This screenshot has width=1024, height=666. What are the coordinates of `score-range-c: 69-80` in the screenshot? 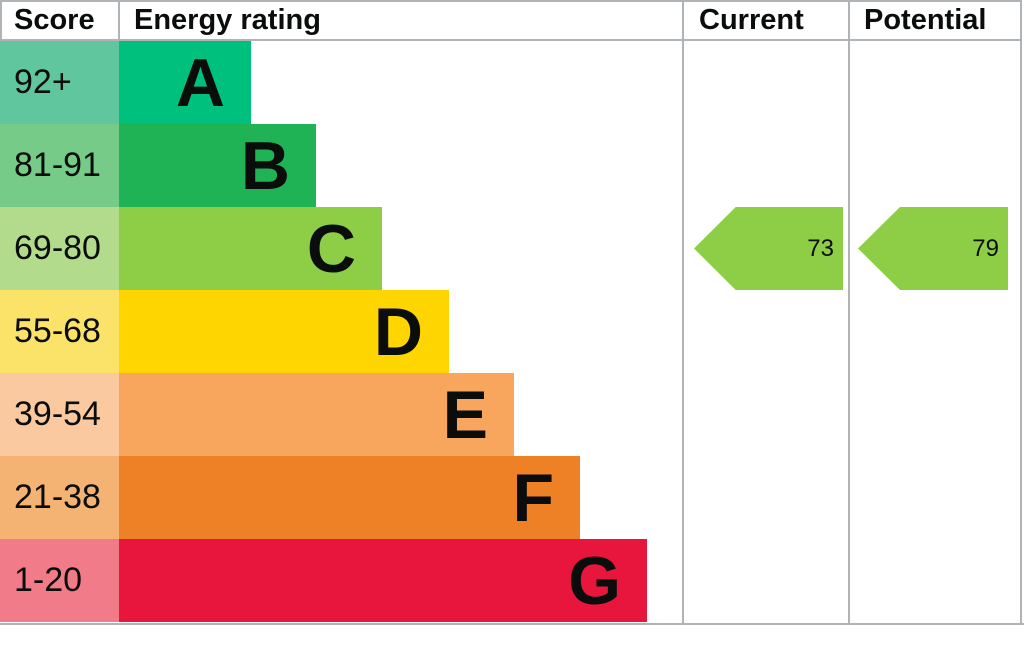 It's located at (59, 248).